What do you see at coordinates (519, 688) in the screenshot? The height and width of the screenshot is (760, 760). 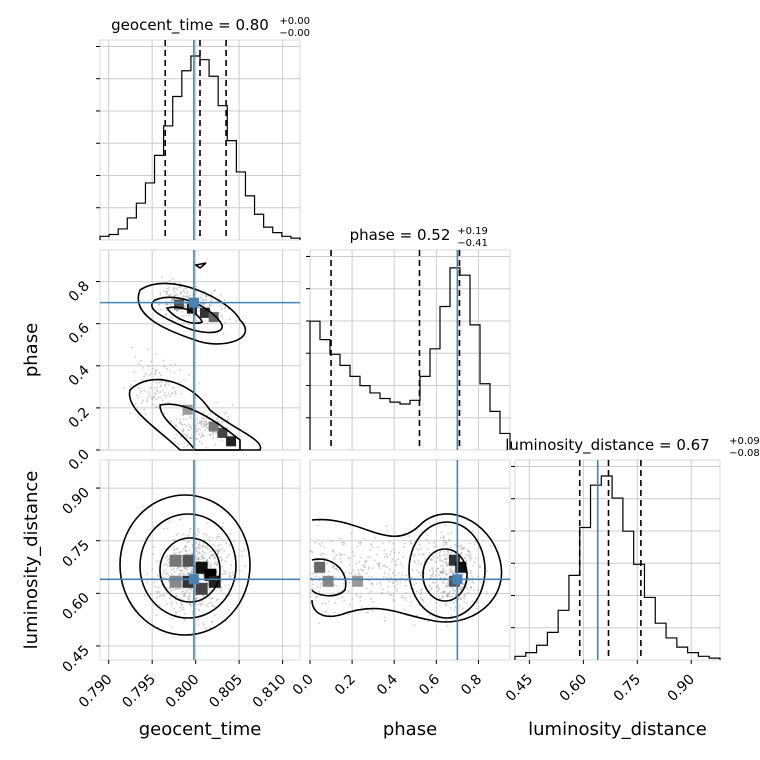 I see `xtick-label-luminosity-distance: 0.45` at bounding box center [519, 688].